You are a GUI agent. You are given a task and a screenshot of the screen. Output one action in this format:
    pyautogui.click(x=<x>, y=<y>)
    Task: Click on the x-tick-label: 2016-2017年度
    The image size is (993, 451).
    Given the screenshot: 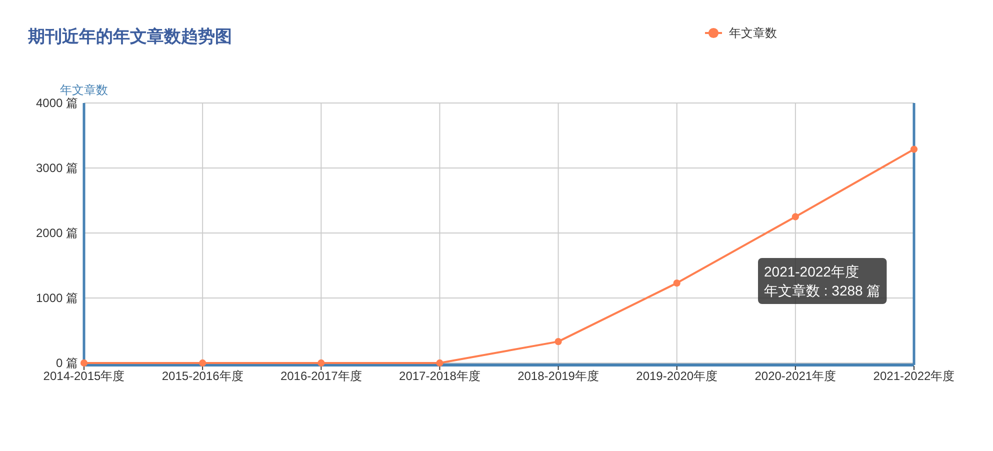 What is the action you would take?
    pyautogui.click(x=321, y=376)
    